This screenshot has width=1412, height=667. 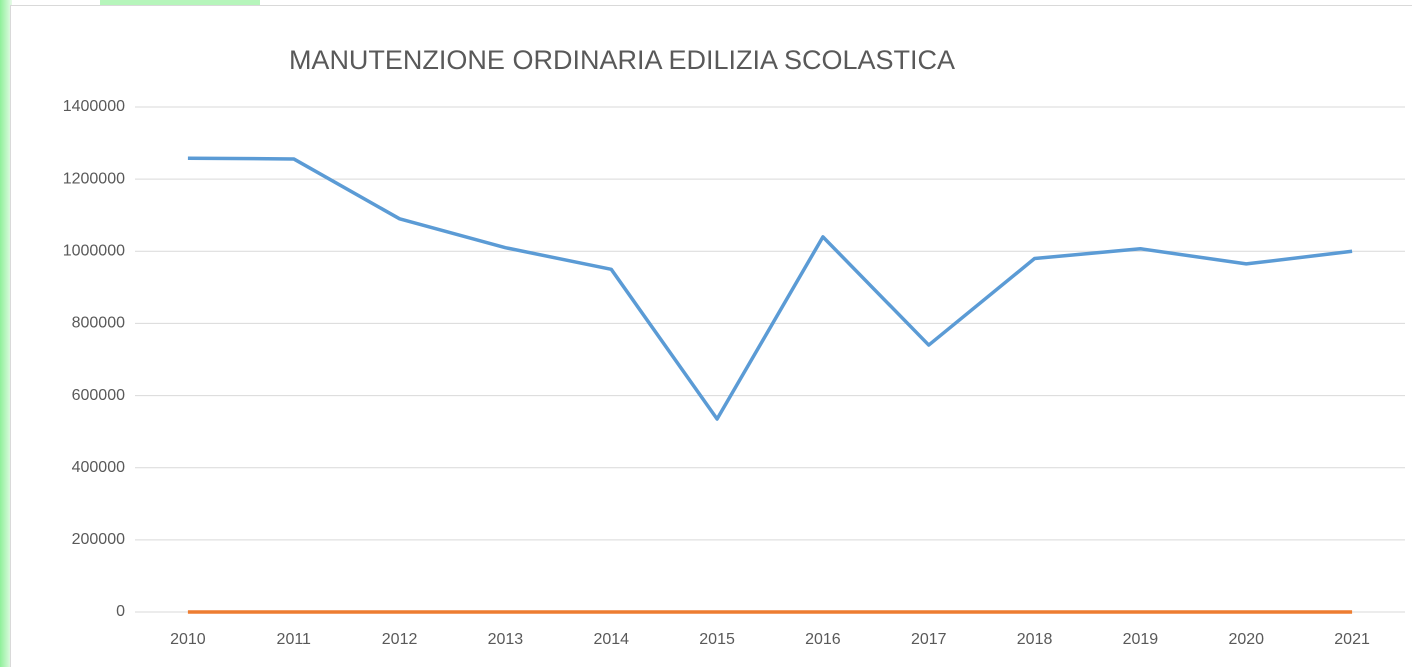 I want to click on y-tick-label: 1200000, so click(x=94, y=178).